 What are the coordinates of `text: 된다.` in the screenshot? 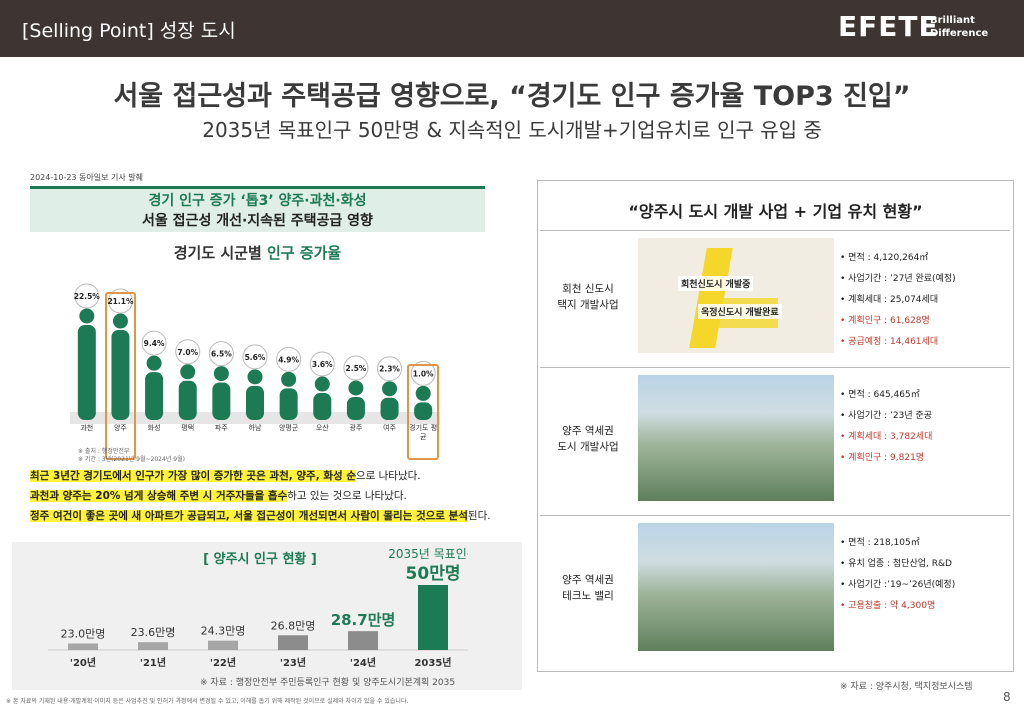 It's located at (479, 516).